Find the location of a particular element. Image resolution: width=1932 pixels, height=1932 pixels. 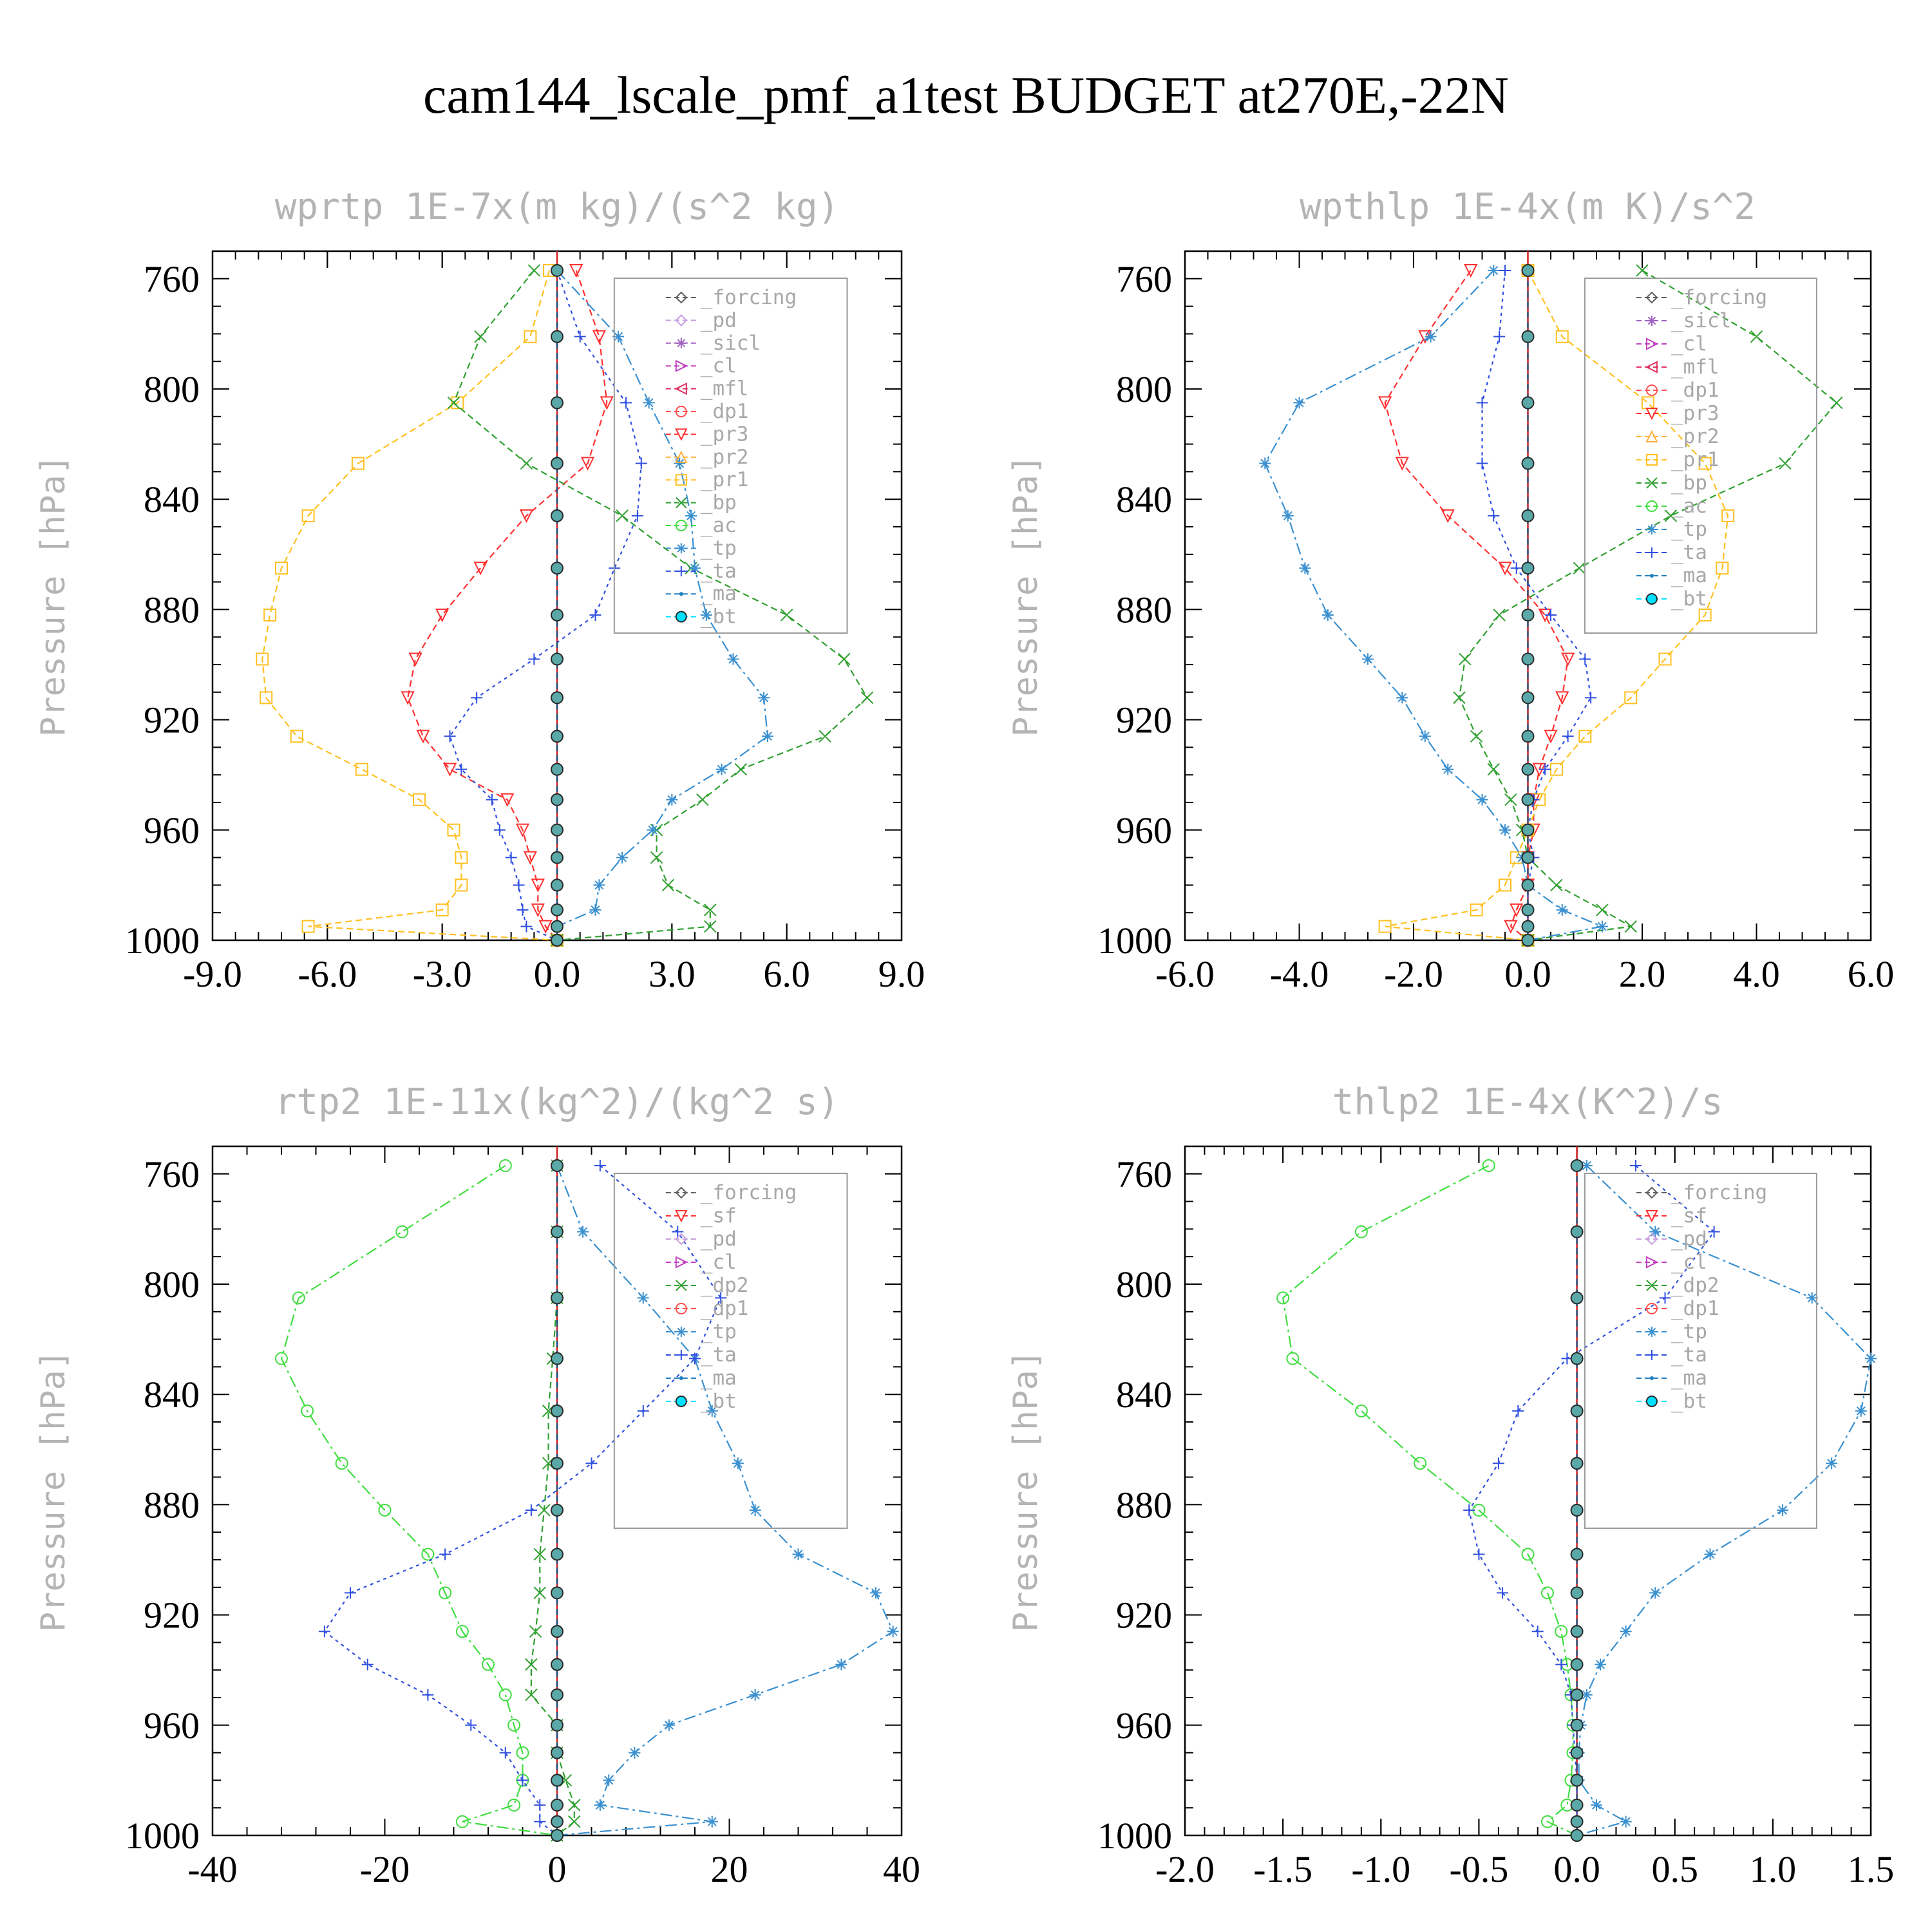

x-tick-label: 20 is located at coordinates (729, 1869).